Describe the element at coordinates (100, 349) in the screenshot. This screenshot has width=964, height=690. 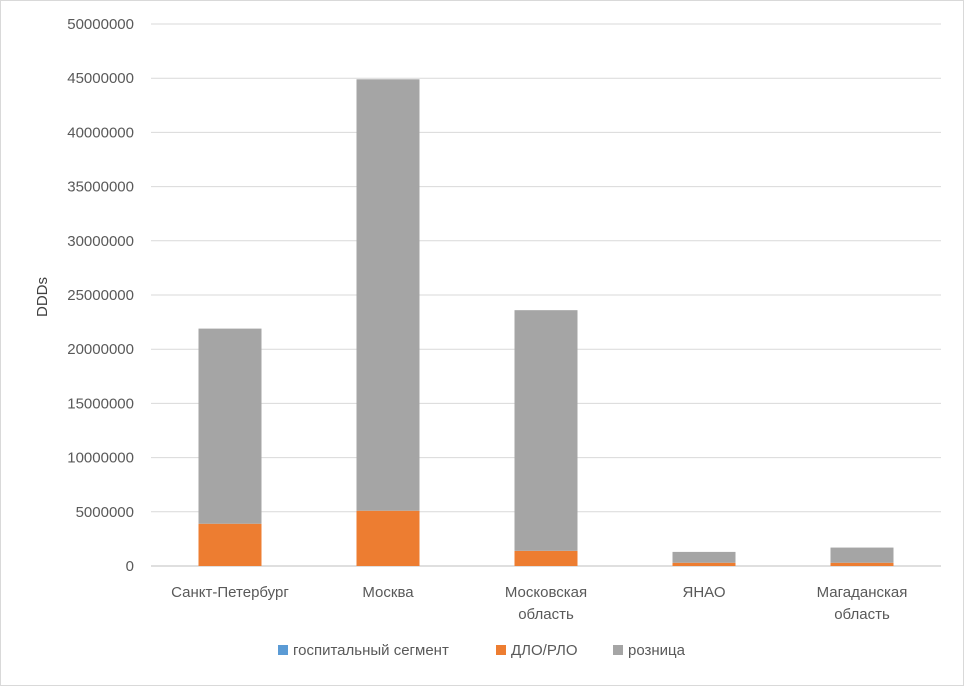
I see `y-tick-label: 20000000` at that location.